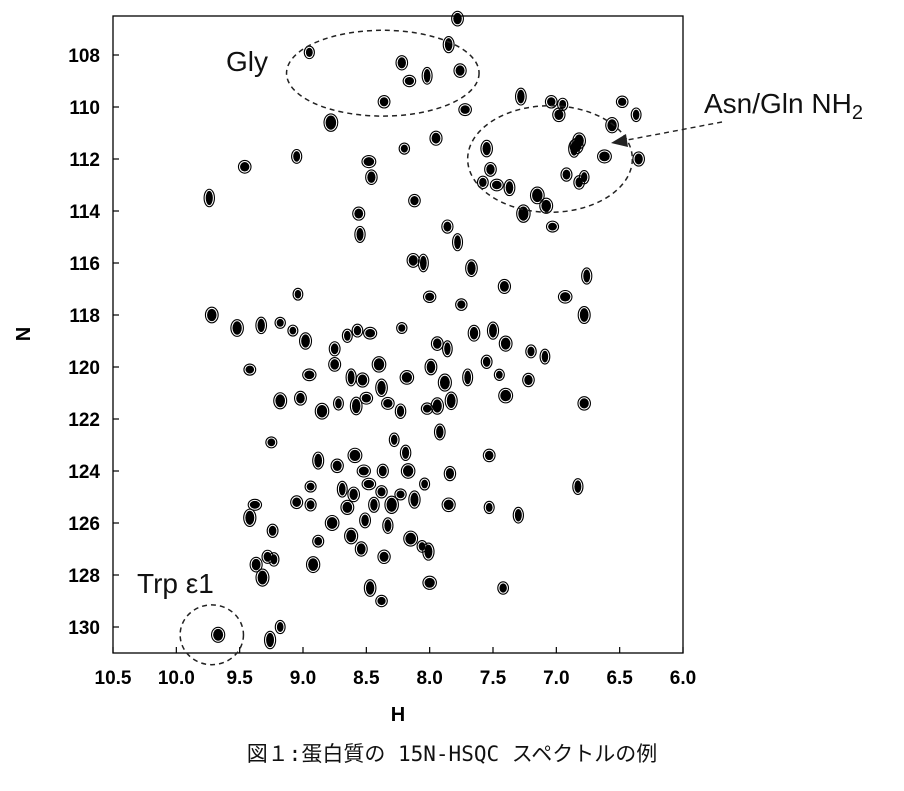 This screenshot has height=791, width=904. I want to click on y-tick-label: 128, so click(84, 576).